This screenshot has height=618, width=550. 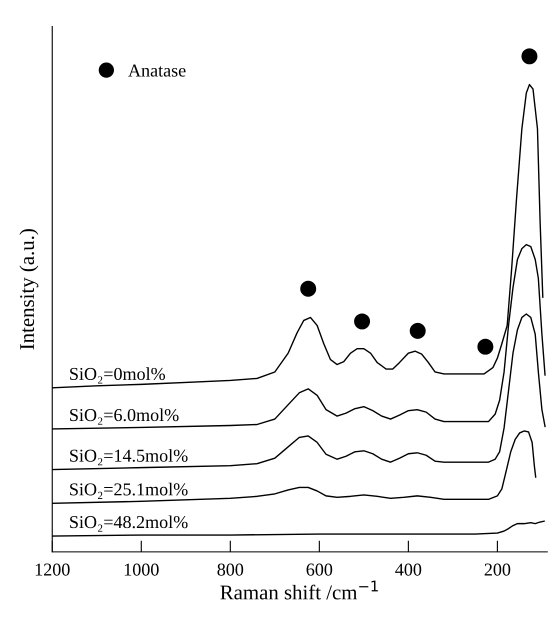 What do you see at coordinates (497, 570) in the screenshot?
I see `x-tick-label: 200` at bounding box center [497, 570].